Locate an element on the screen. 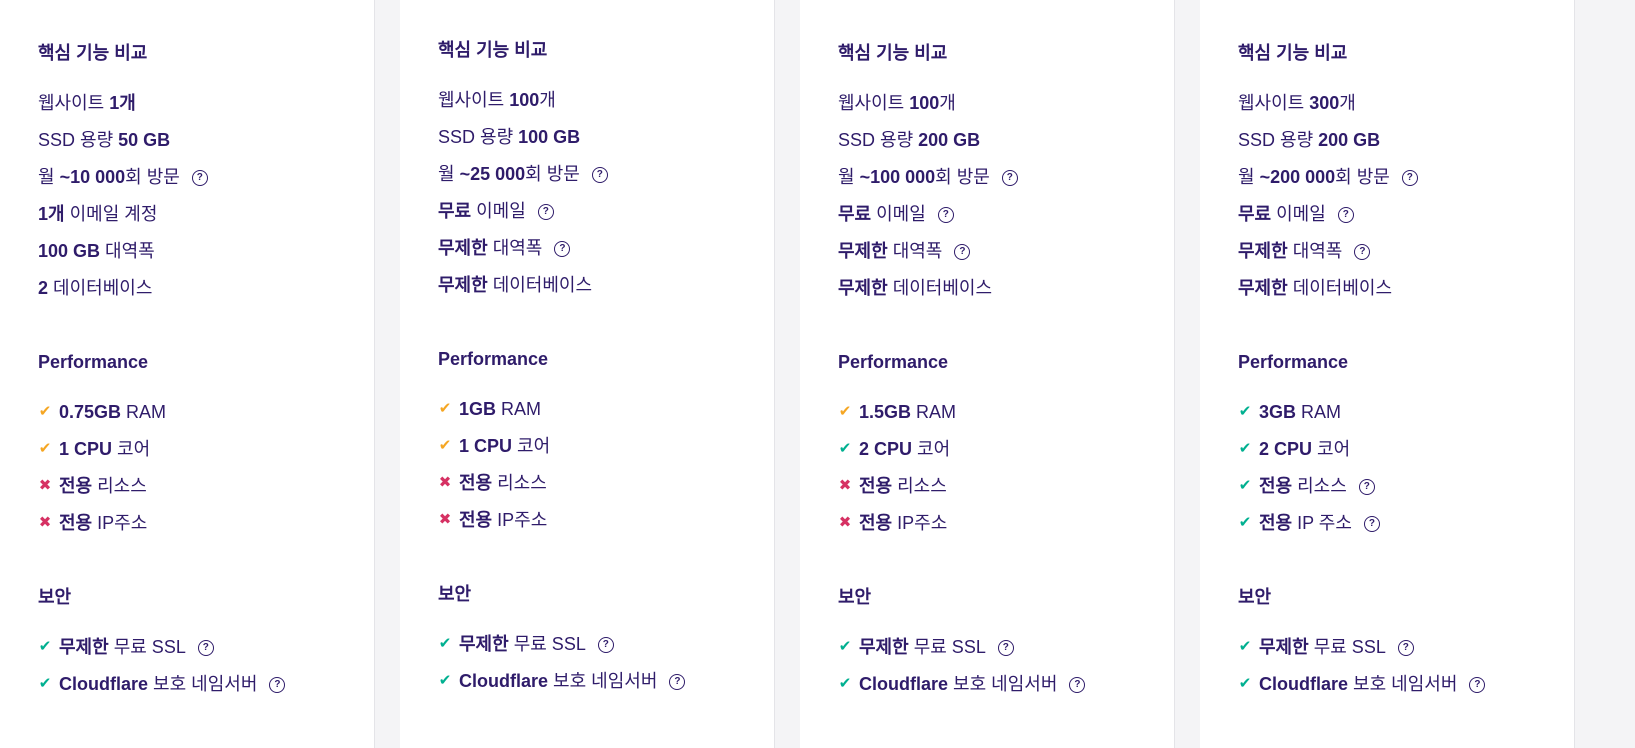  feature-item: ✔ 1GB RAM is located at coordinates (606, 414).